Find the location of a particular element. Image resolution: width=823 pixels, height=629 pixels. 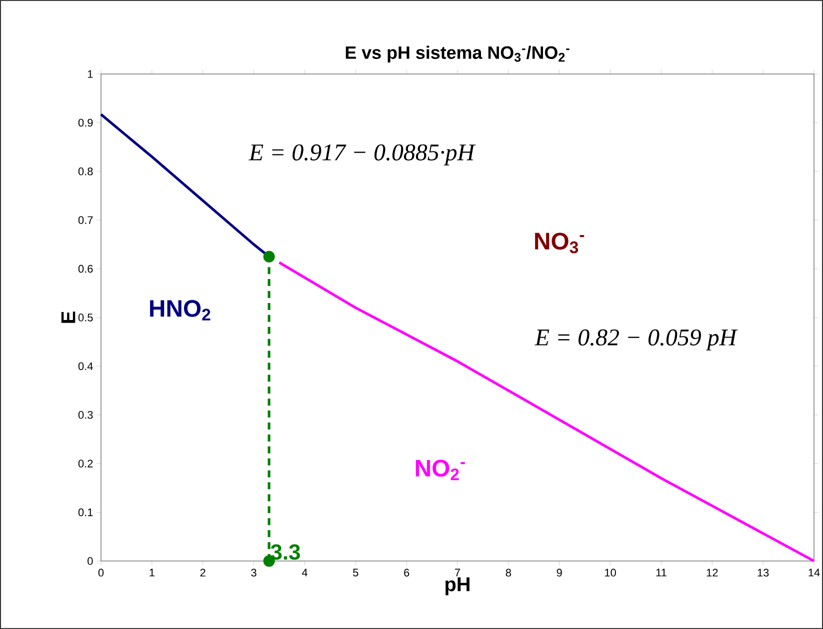

annotation: 3.3 is located at coordinates (285, 552).